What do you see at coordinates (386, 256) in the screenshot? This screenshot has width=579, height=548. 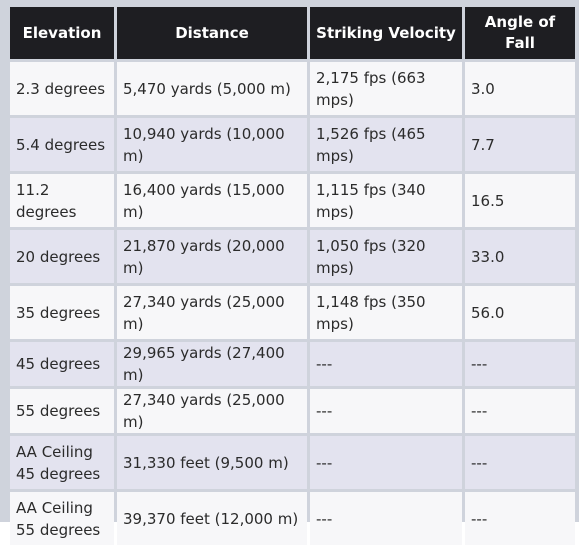 I see `cell-striking-velocity: 1,050 fps (320 mps)` at bounding box center [386, 256].